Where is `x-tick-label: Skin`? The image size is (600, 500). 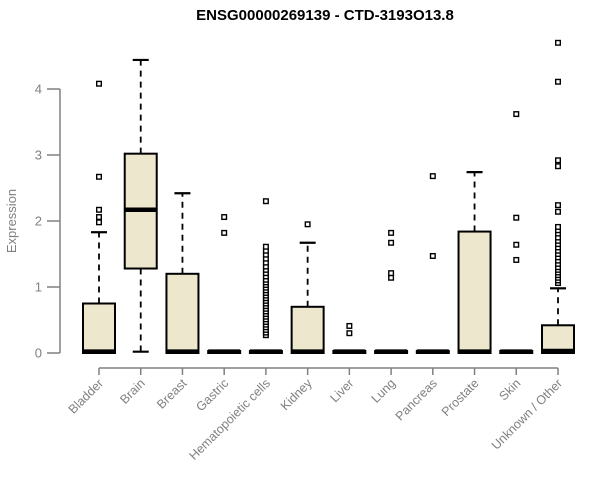 x-tick-label: Skin is located at coordinates (509, 389).